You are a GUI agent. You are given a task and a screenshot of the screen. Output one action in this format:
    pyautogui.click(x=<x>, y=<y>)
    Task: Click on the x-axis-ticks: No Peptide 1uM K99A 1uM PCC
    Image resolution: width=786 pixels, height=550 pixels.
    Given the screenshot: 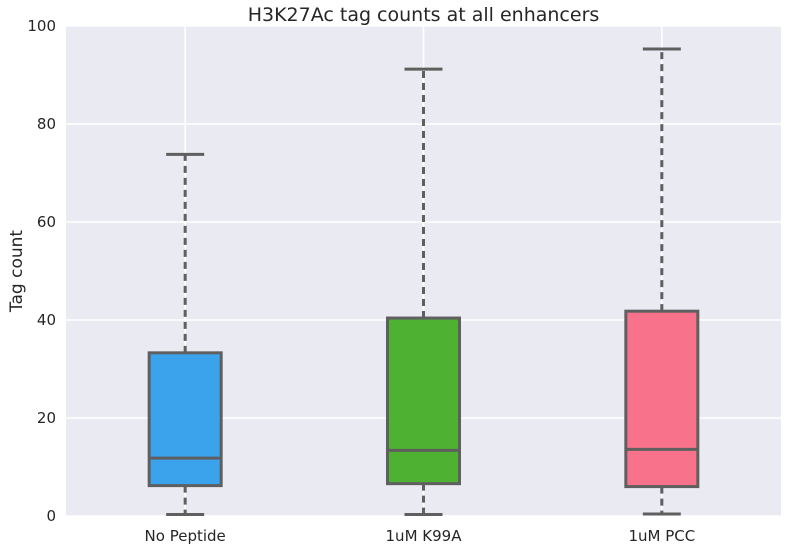 What is the action you would take?
    pyautogui.click(x=420, y=536)
    